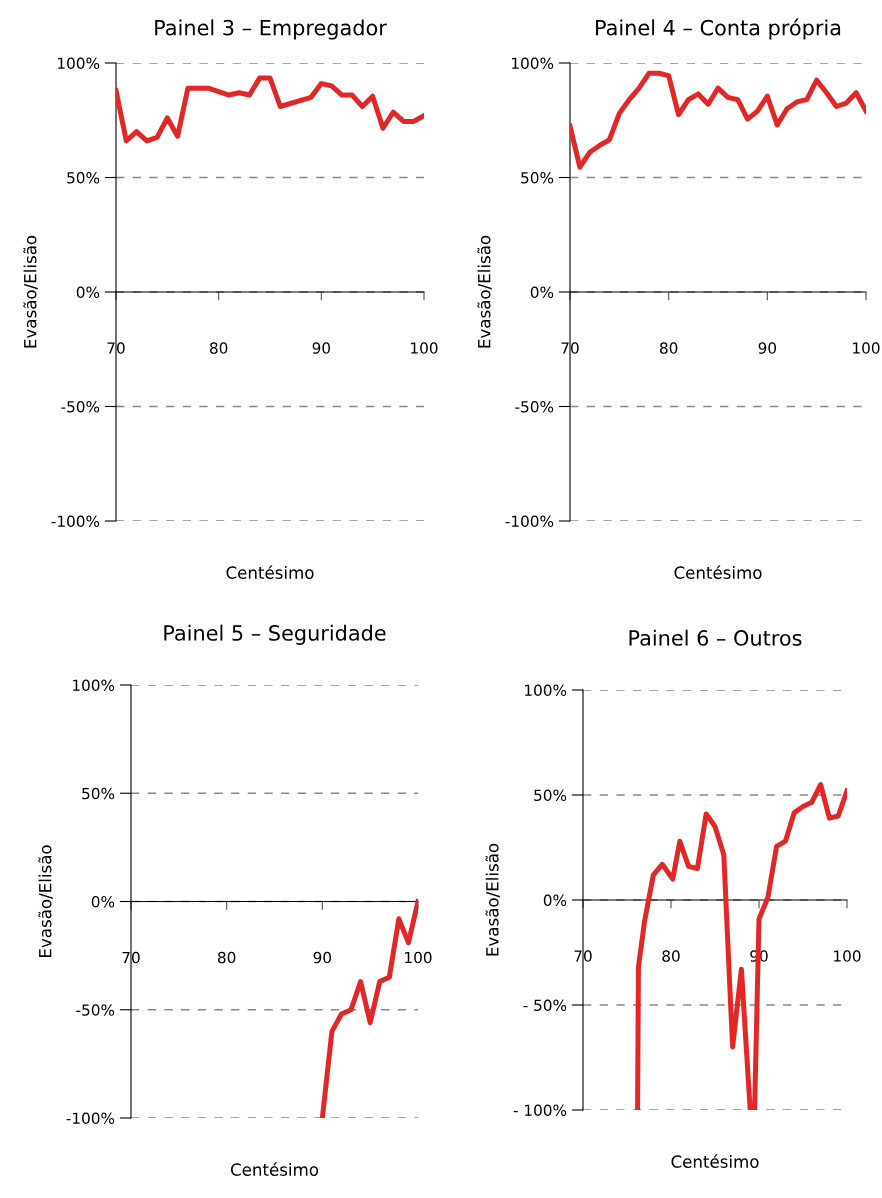 The height and width of the screenshot is (1198, 882). Describe the element at coordinates (715, 637) in the screenshot. I see `chart-title: Painel 6 – Outros` at that location.